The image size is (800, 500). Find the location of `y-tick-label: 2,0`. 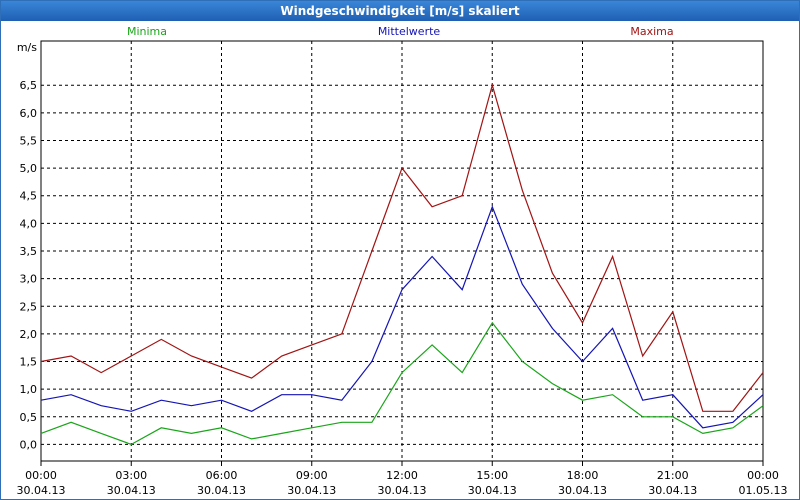

y-tick-label: 2,0 is located at coordinates (29, 334).